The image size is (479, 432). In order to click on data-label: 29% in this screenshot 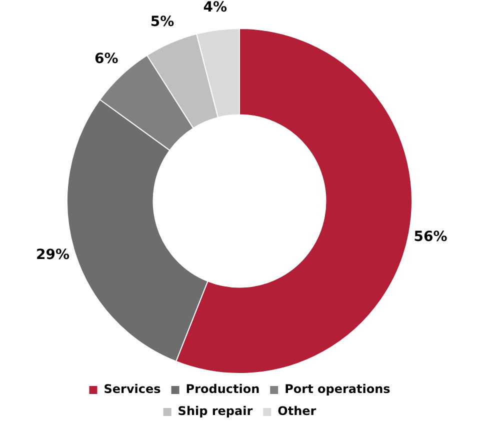, I will do `click(53, 254)`.